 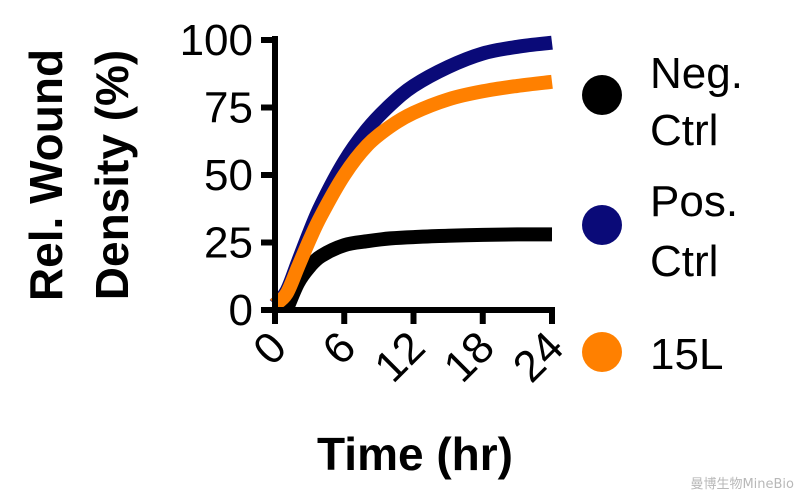 What do you see at coordinates (415, 454) in the screenshot?
I see `x-axis-title: Time (hr)` at bounding box center [415, 454].